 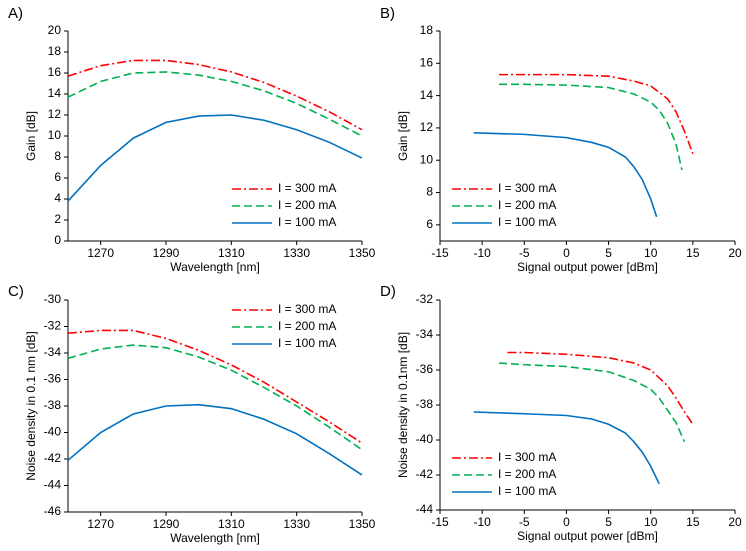 I want to click on y-tick-label: 4, so click(x=57, y=198).